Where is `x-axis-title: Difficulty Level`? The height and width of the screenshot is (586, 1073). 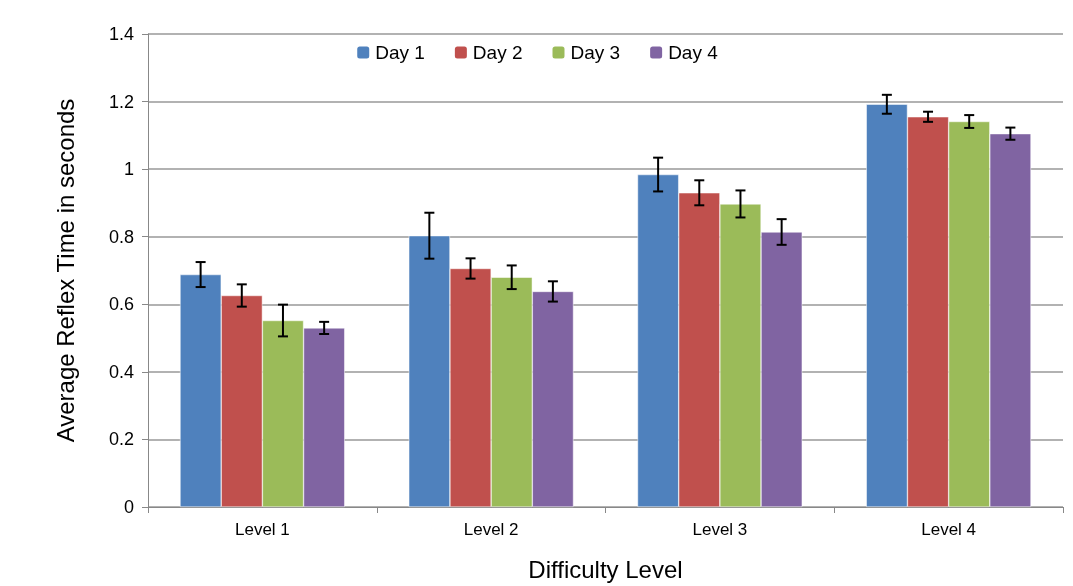
x-axis-title: Difficulty Level is located at coordinates (605, 569).